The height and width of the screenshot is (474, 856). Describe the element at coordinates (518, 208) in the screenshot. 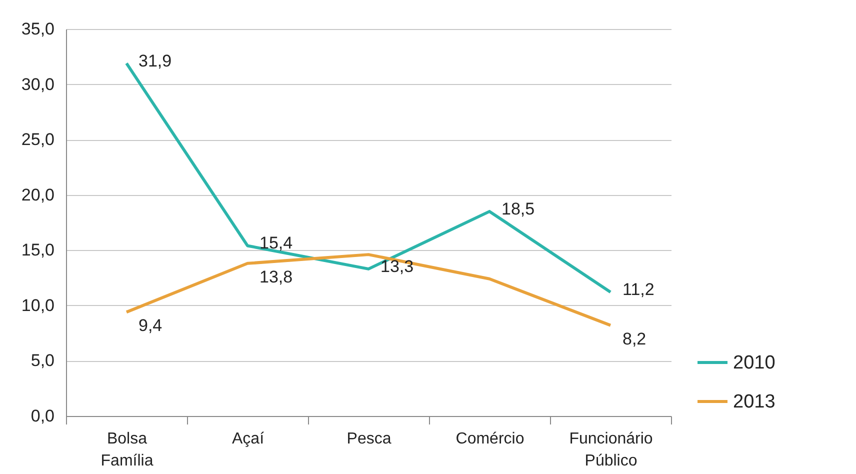

I see `data-label: 18,5` at that location.